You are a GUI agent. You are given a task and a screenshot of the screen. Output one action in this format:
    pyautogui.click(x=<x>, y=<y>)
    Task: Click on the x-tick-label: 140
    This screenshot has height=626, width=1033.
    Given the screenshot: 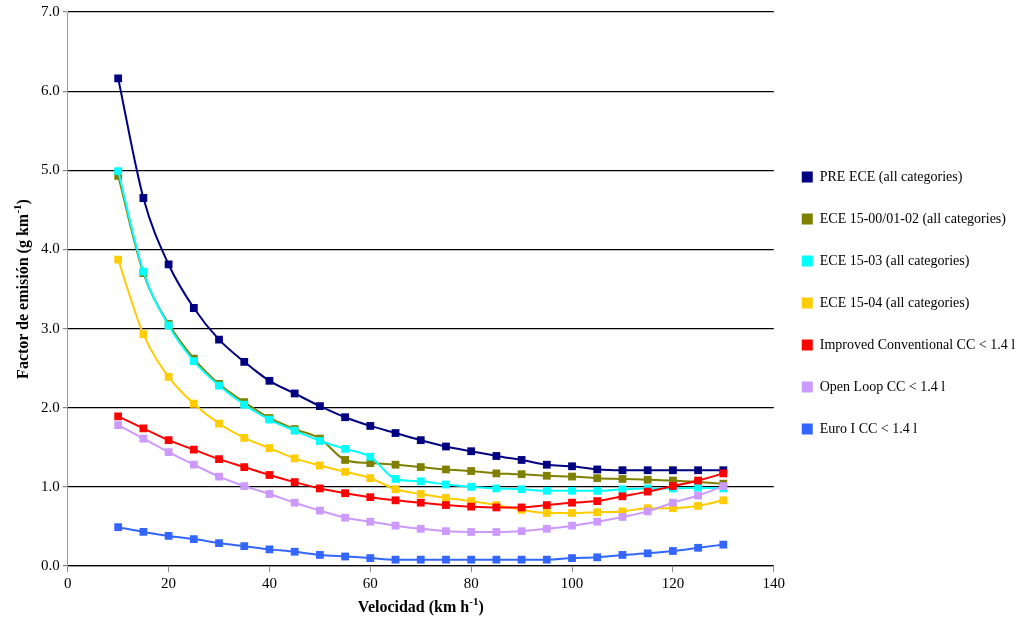 What is the action you would take?
    pyautogui.click(x=773, y=582)
    